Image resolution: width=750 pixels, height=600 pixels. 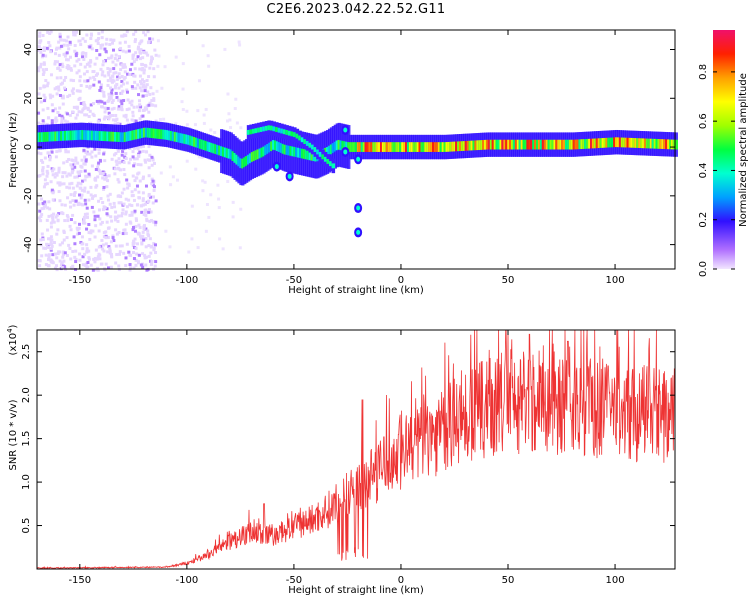 What do you see at coordinates (13, 434) in the screenshot?
I see `snr-y-label: SNR (10 * v/v)` at bounding box center [13, 434].